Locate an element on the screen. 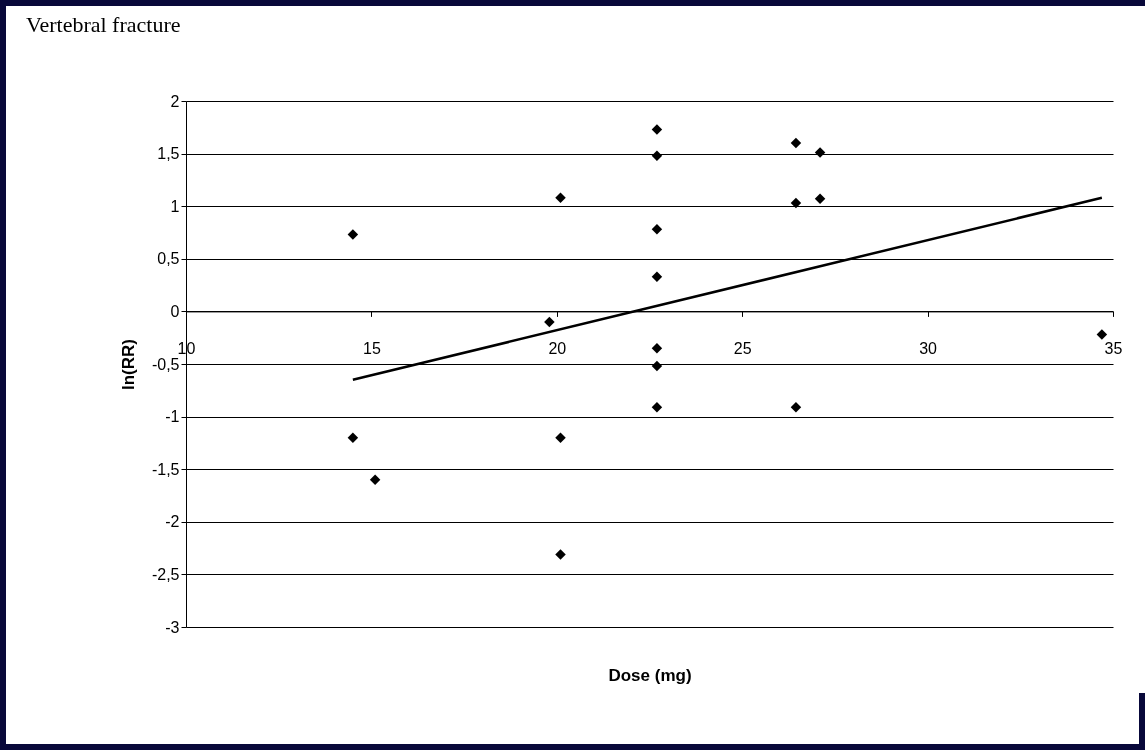  y-tick-label: 0,5 is located at coordinates (168, 259).